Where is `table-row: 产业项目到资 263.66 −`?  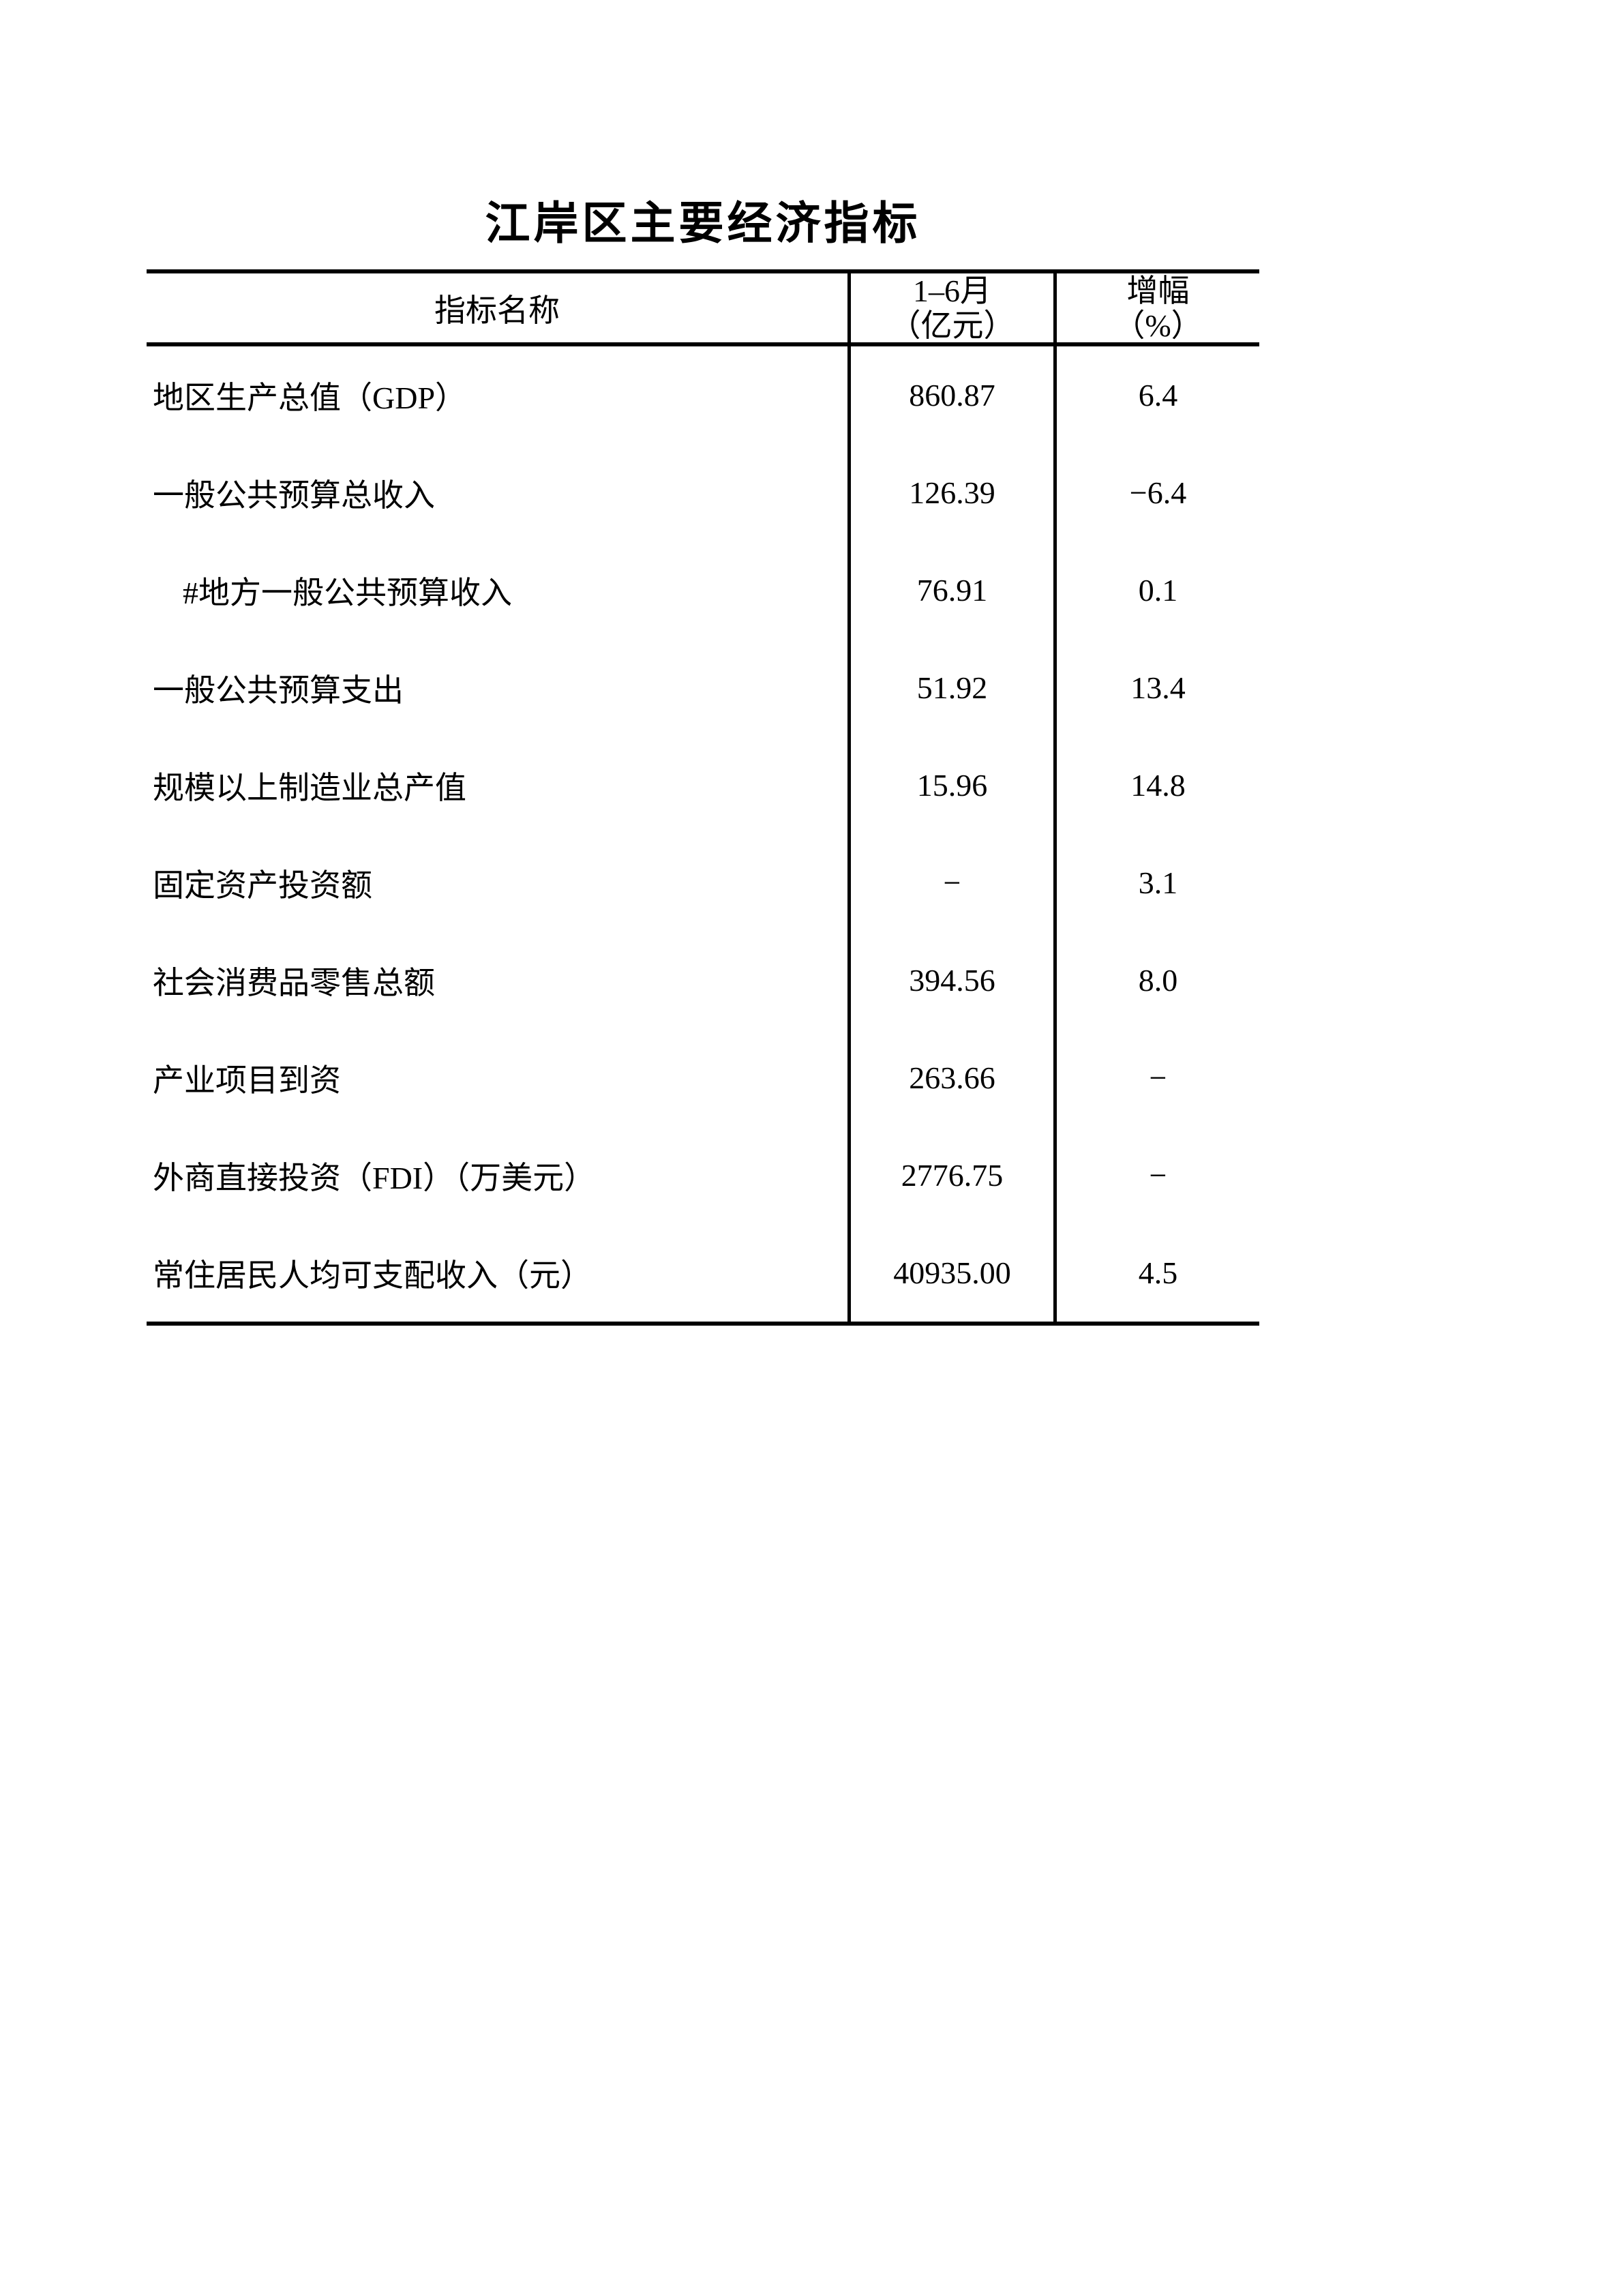
table-row: 产业项目到资 263.66 − is located at coordinates (703, 1078).